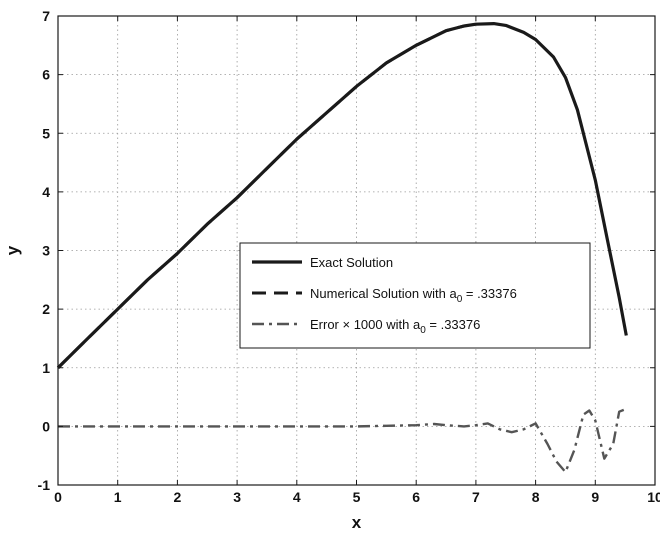 This screenshot has width=660, height=539. Describe the element at coordinates (178, 497) in the screenshot. I see `x-tick-label: 2` at that location.